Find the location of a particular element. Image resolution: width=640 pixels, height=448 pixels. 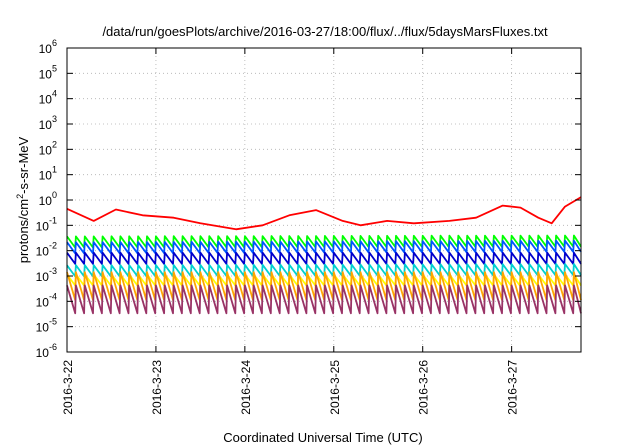

y-tick-label: 10⁻⁶ is located at coordinates (46, 351).